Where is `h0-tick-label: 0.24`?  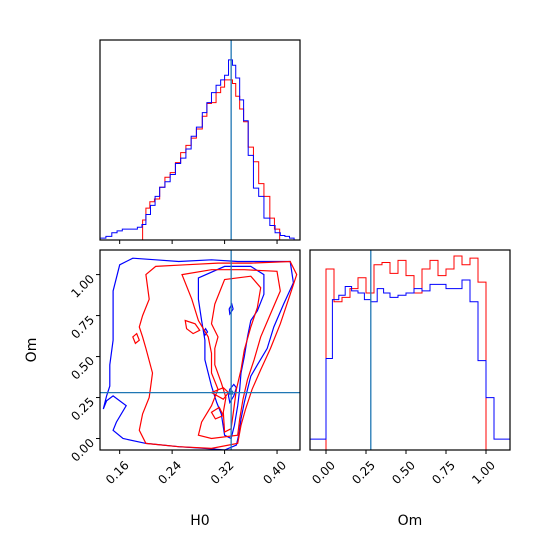 h0-tick-label: 0.24 is located at coordinates (169, 472).